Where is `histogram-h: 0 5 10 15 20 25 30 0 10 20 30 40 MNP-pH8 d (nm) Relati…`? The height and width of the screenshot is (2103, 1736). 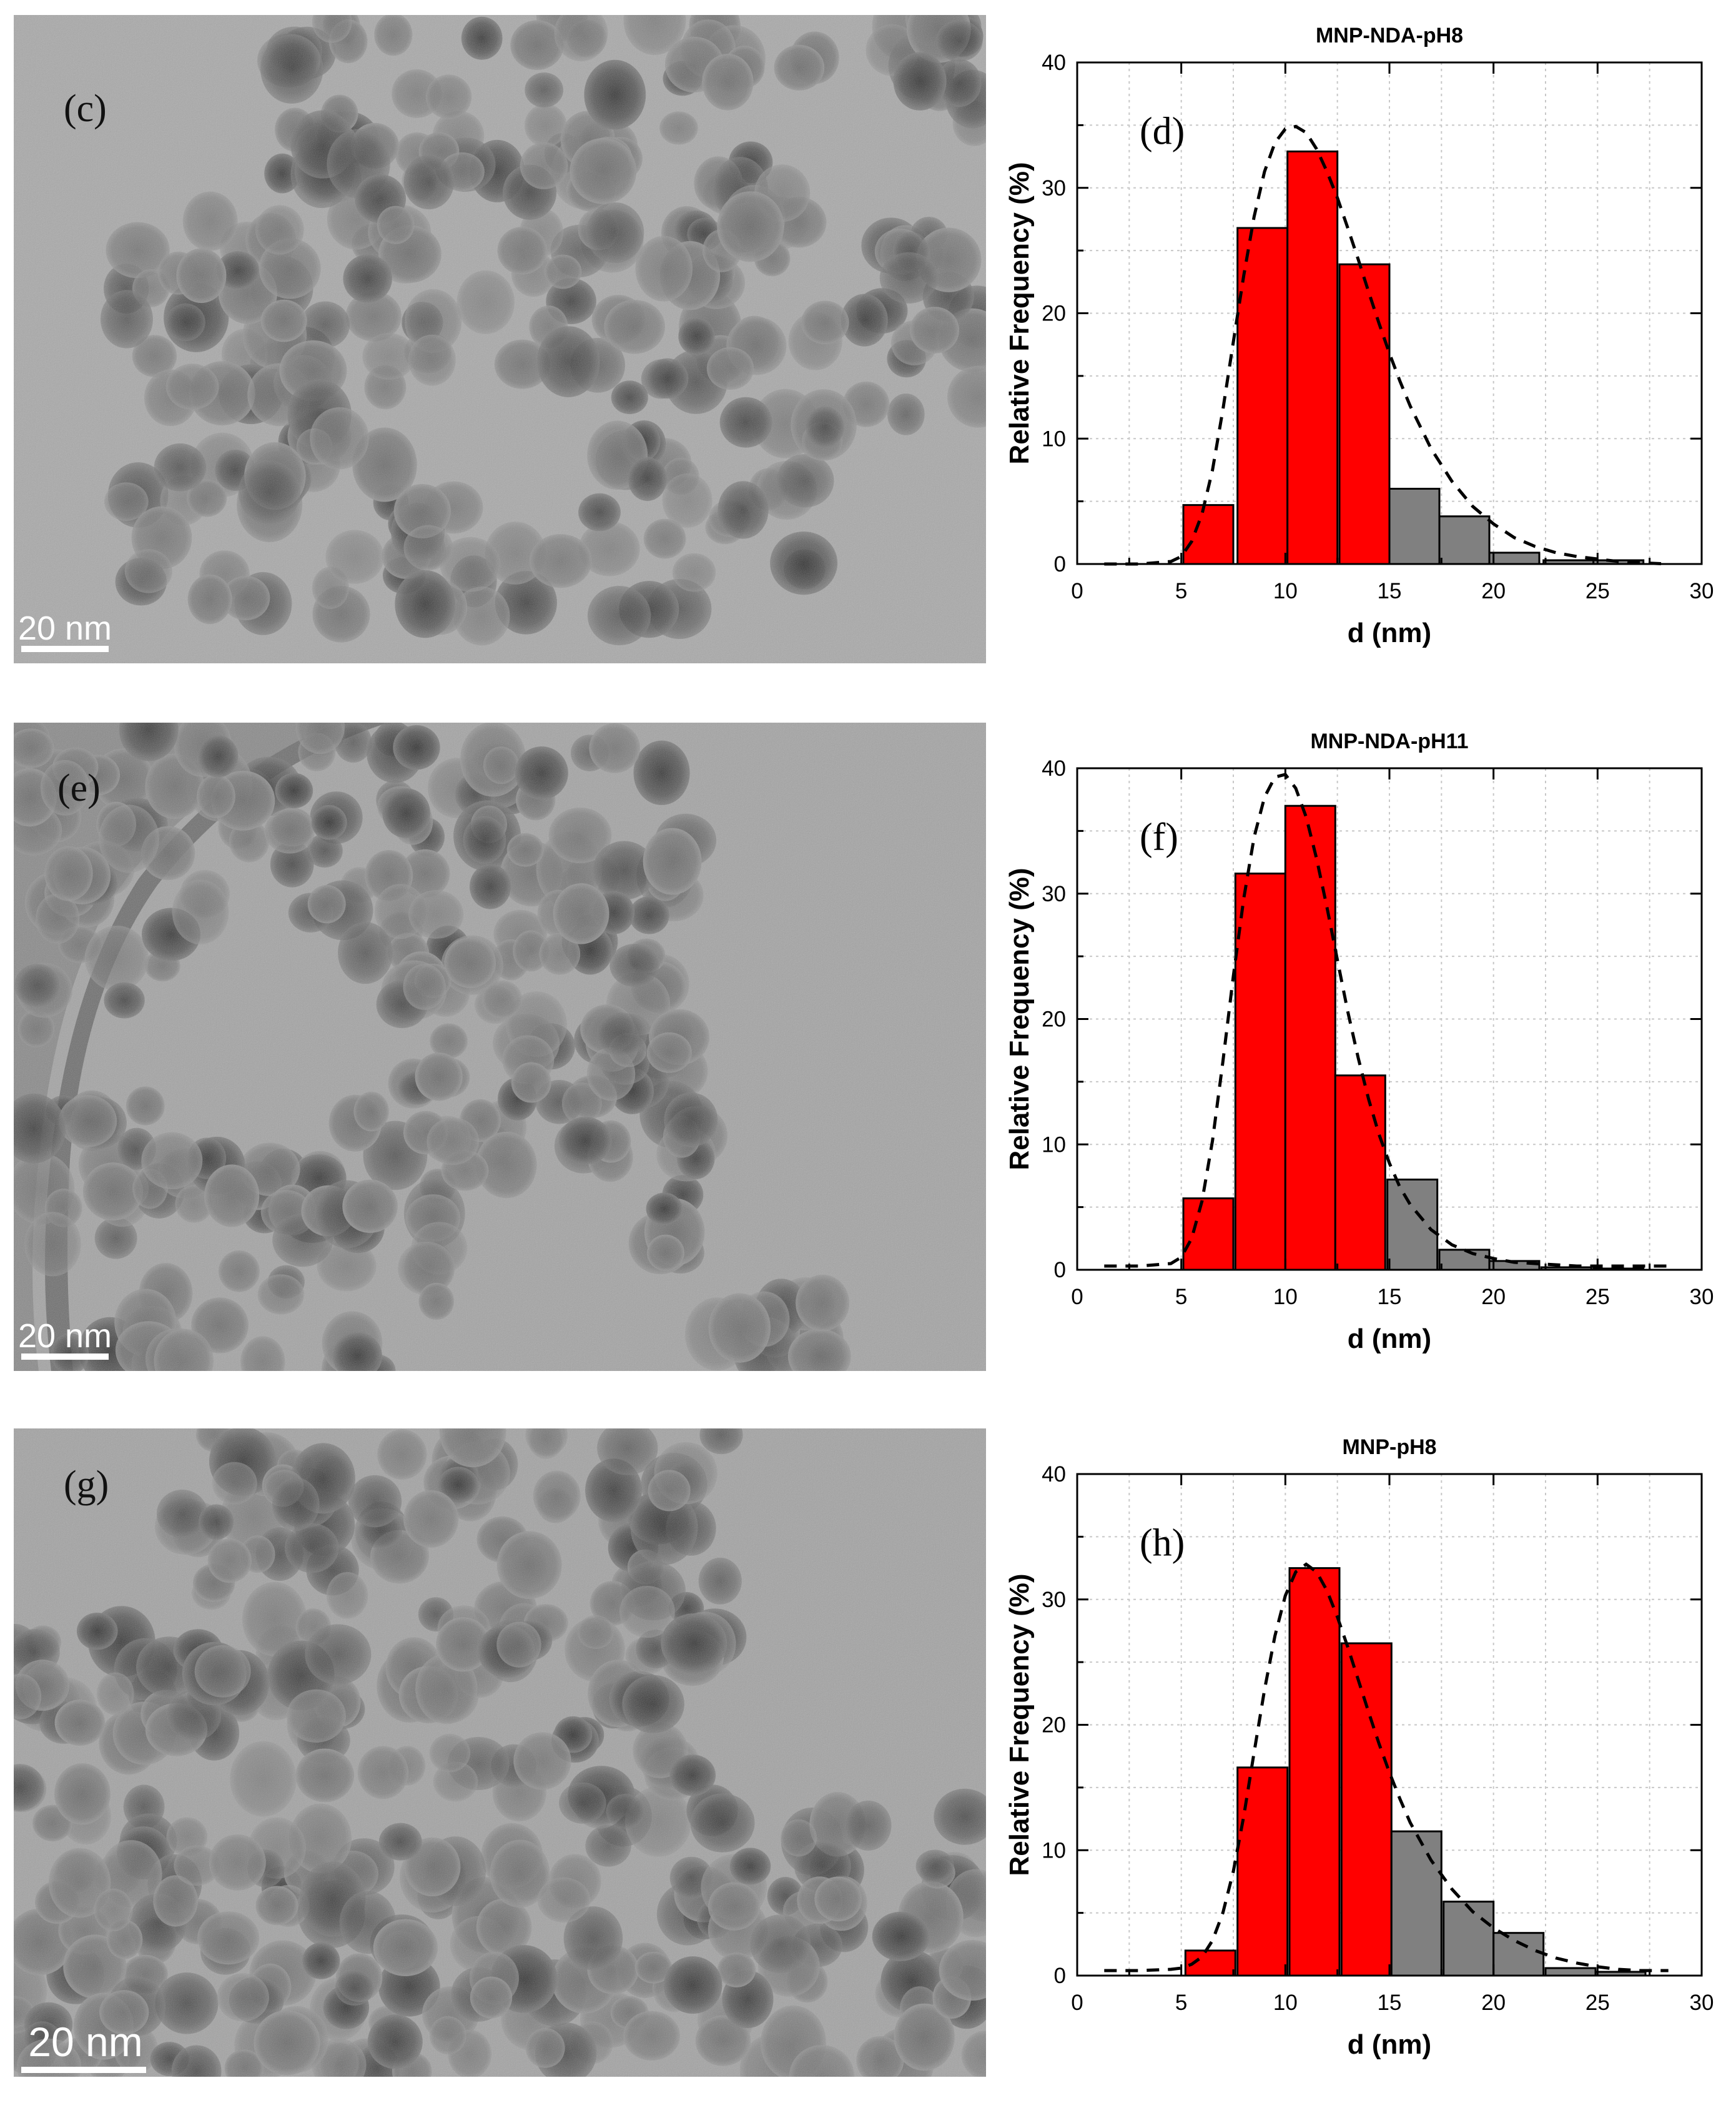
histogram-h: 0 5 10 15 20 25 30 0 10 20 30 40 MNP-pH8 d (nm) Relati… is located at coordinates (1364, 1749).